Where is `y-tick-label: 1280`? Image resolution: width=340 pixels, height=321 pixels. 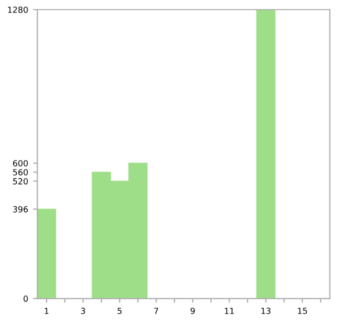
y-tick-label: 1280 is located at coordinates (18, 9).